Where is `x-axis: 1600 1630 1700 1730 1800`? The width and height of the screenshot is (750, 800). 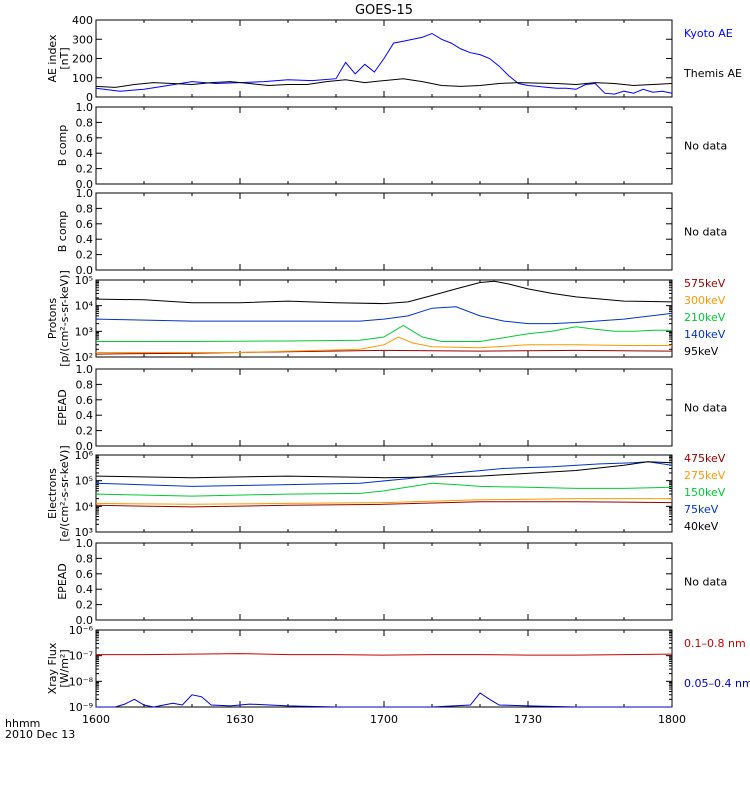 x-axis: 1600 1630 1700 1730 1800 is located at coordinates (384, 719).